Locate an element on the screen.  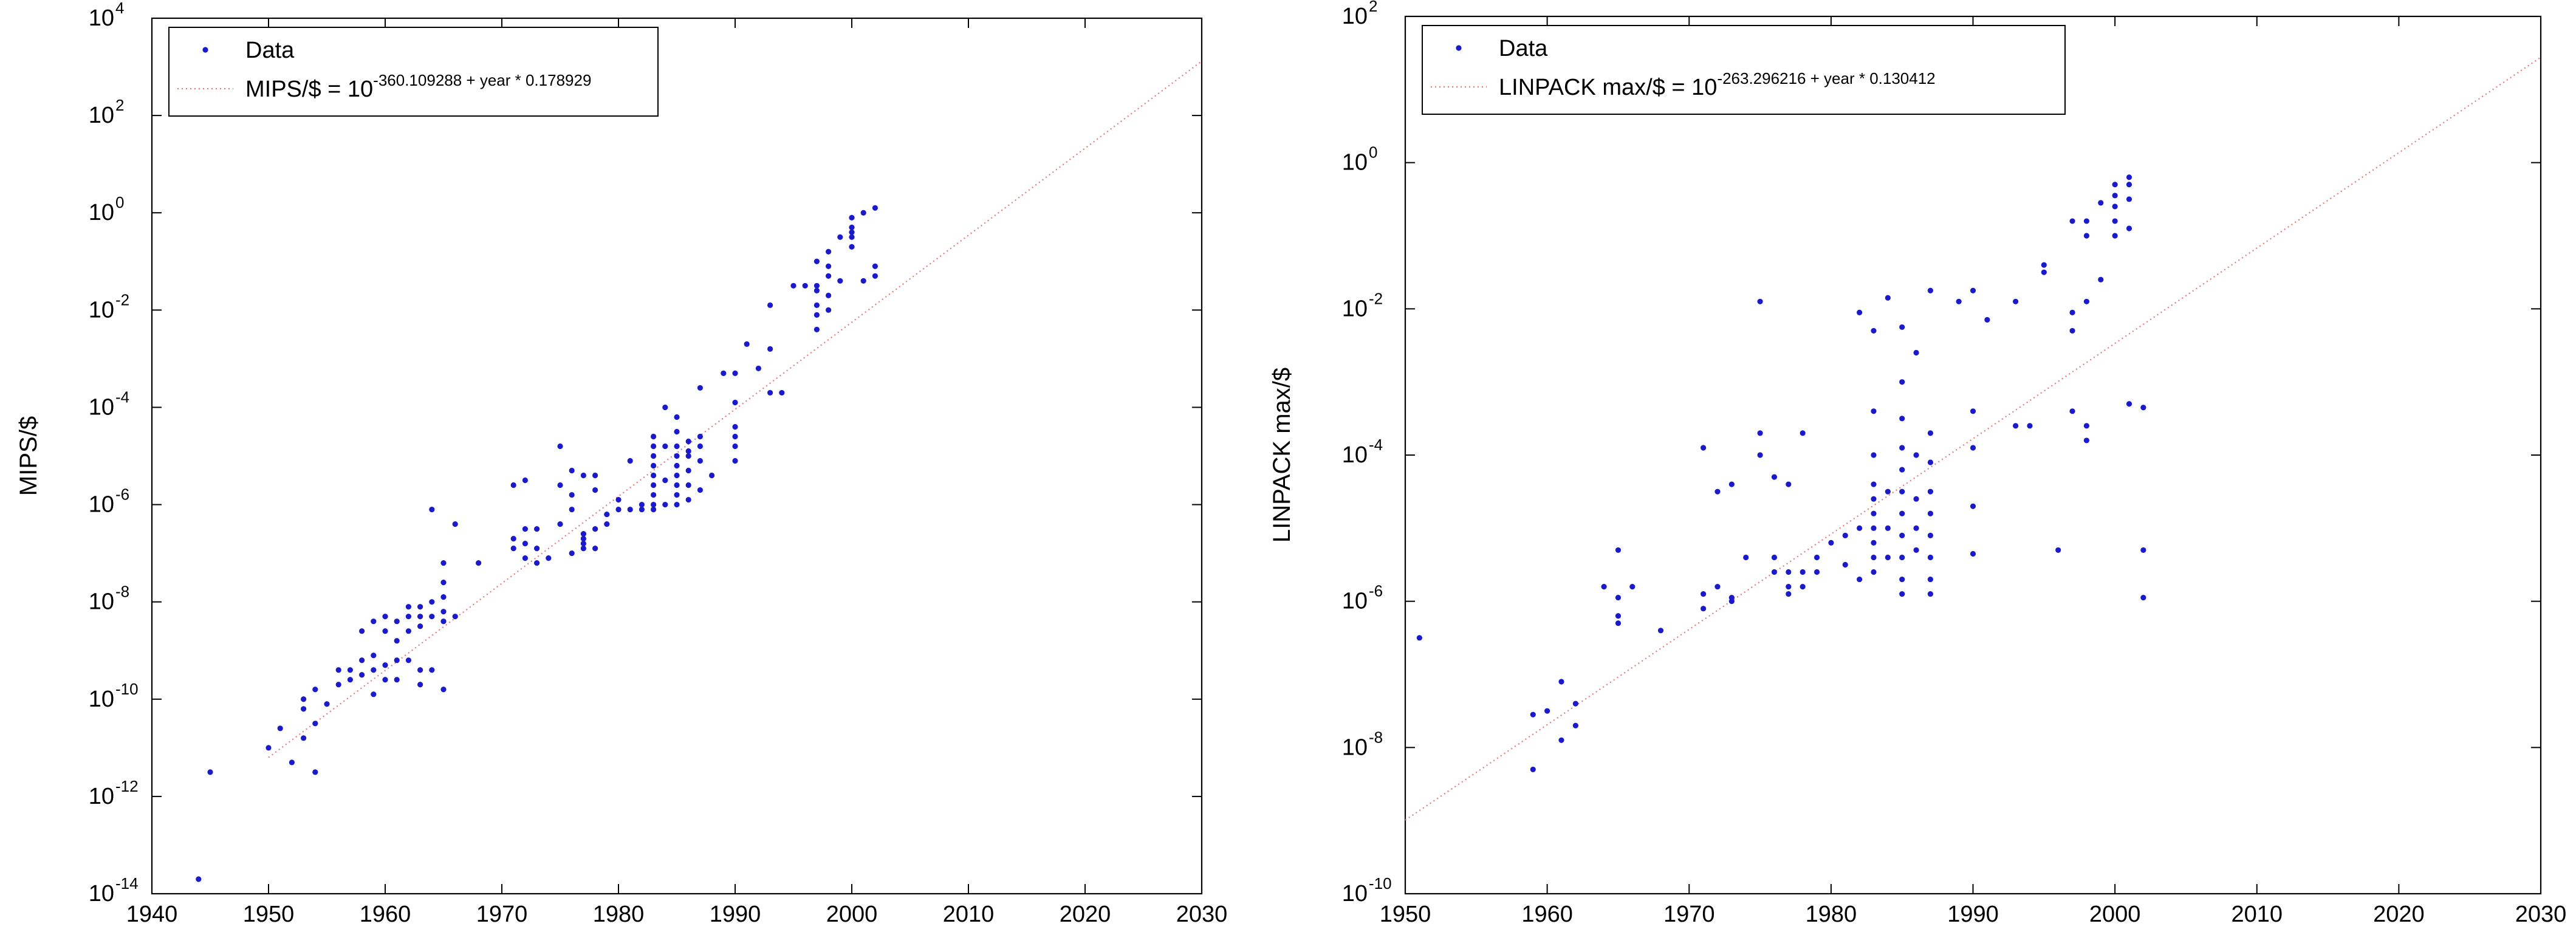
x-tick-label: 1960 is located at coordinates (385, 914).